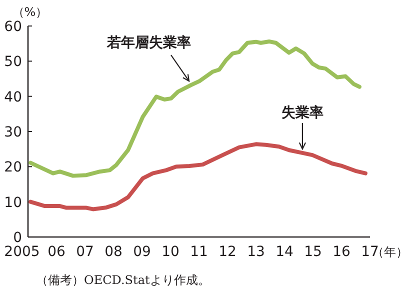 The height and width of the screenshot is (293, 407). I want to click on y-tick-label: 20, so click(13, 168).